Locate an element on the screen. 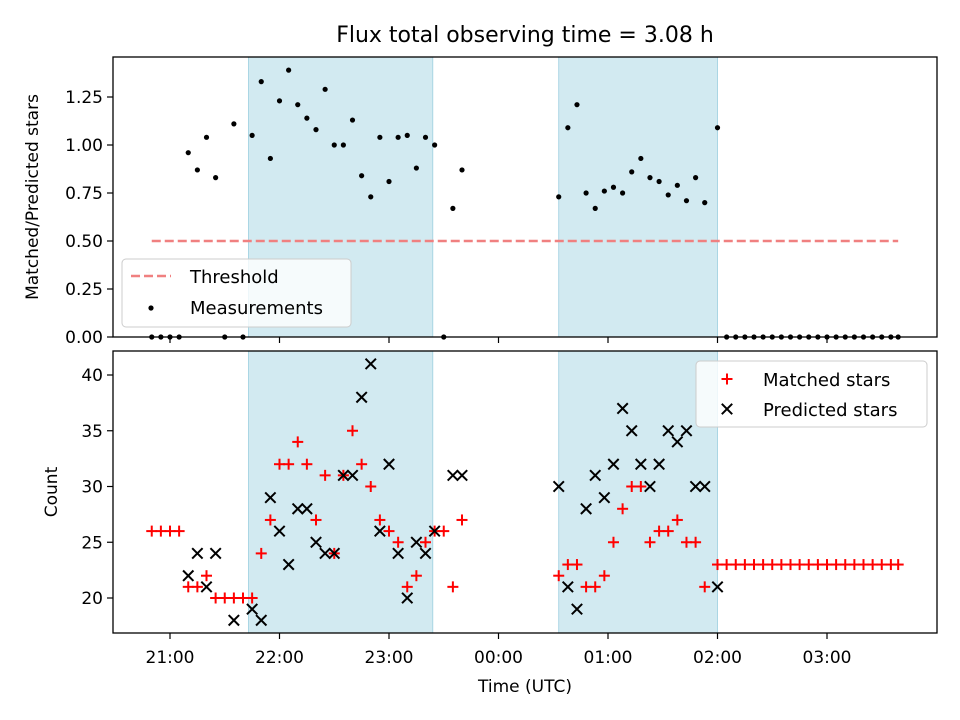 The image size is (960, 720). legend-matched-swatch is located at coordinates (727, 379).